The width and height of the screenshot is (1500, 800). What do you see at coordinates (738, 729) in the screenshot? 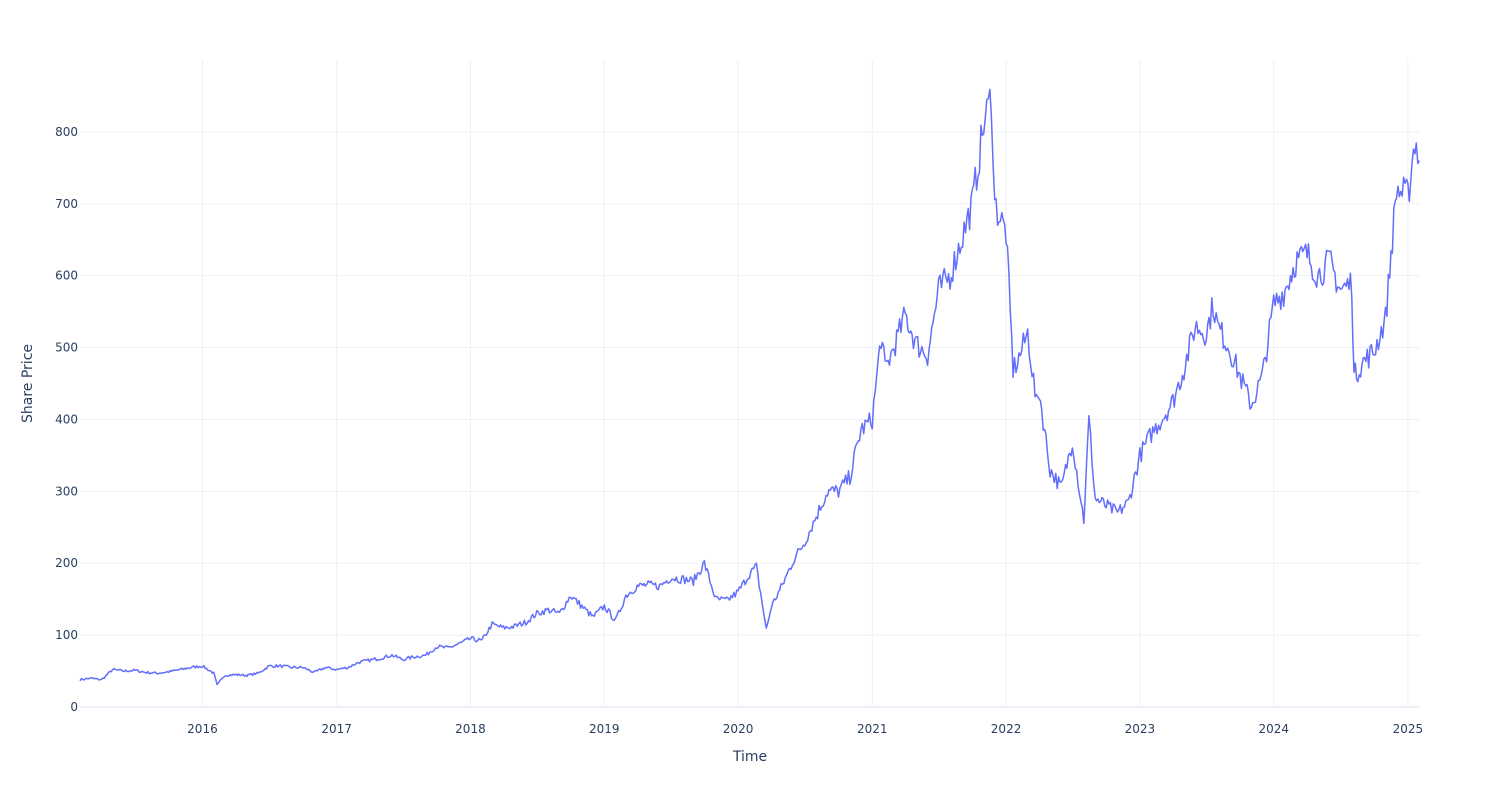
I see `x-tick-label: 2020` at bounding box center [738, 729].